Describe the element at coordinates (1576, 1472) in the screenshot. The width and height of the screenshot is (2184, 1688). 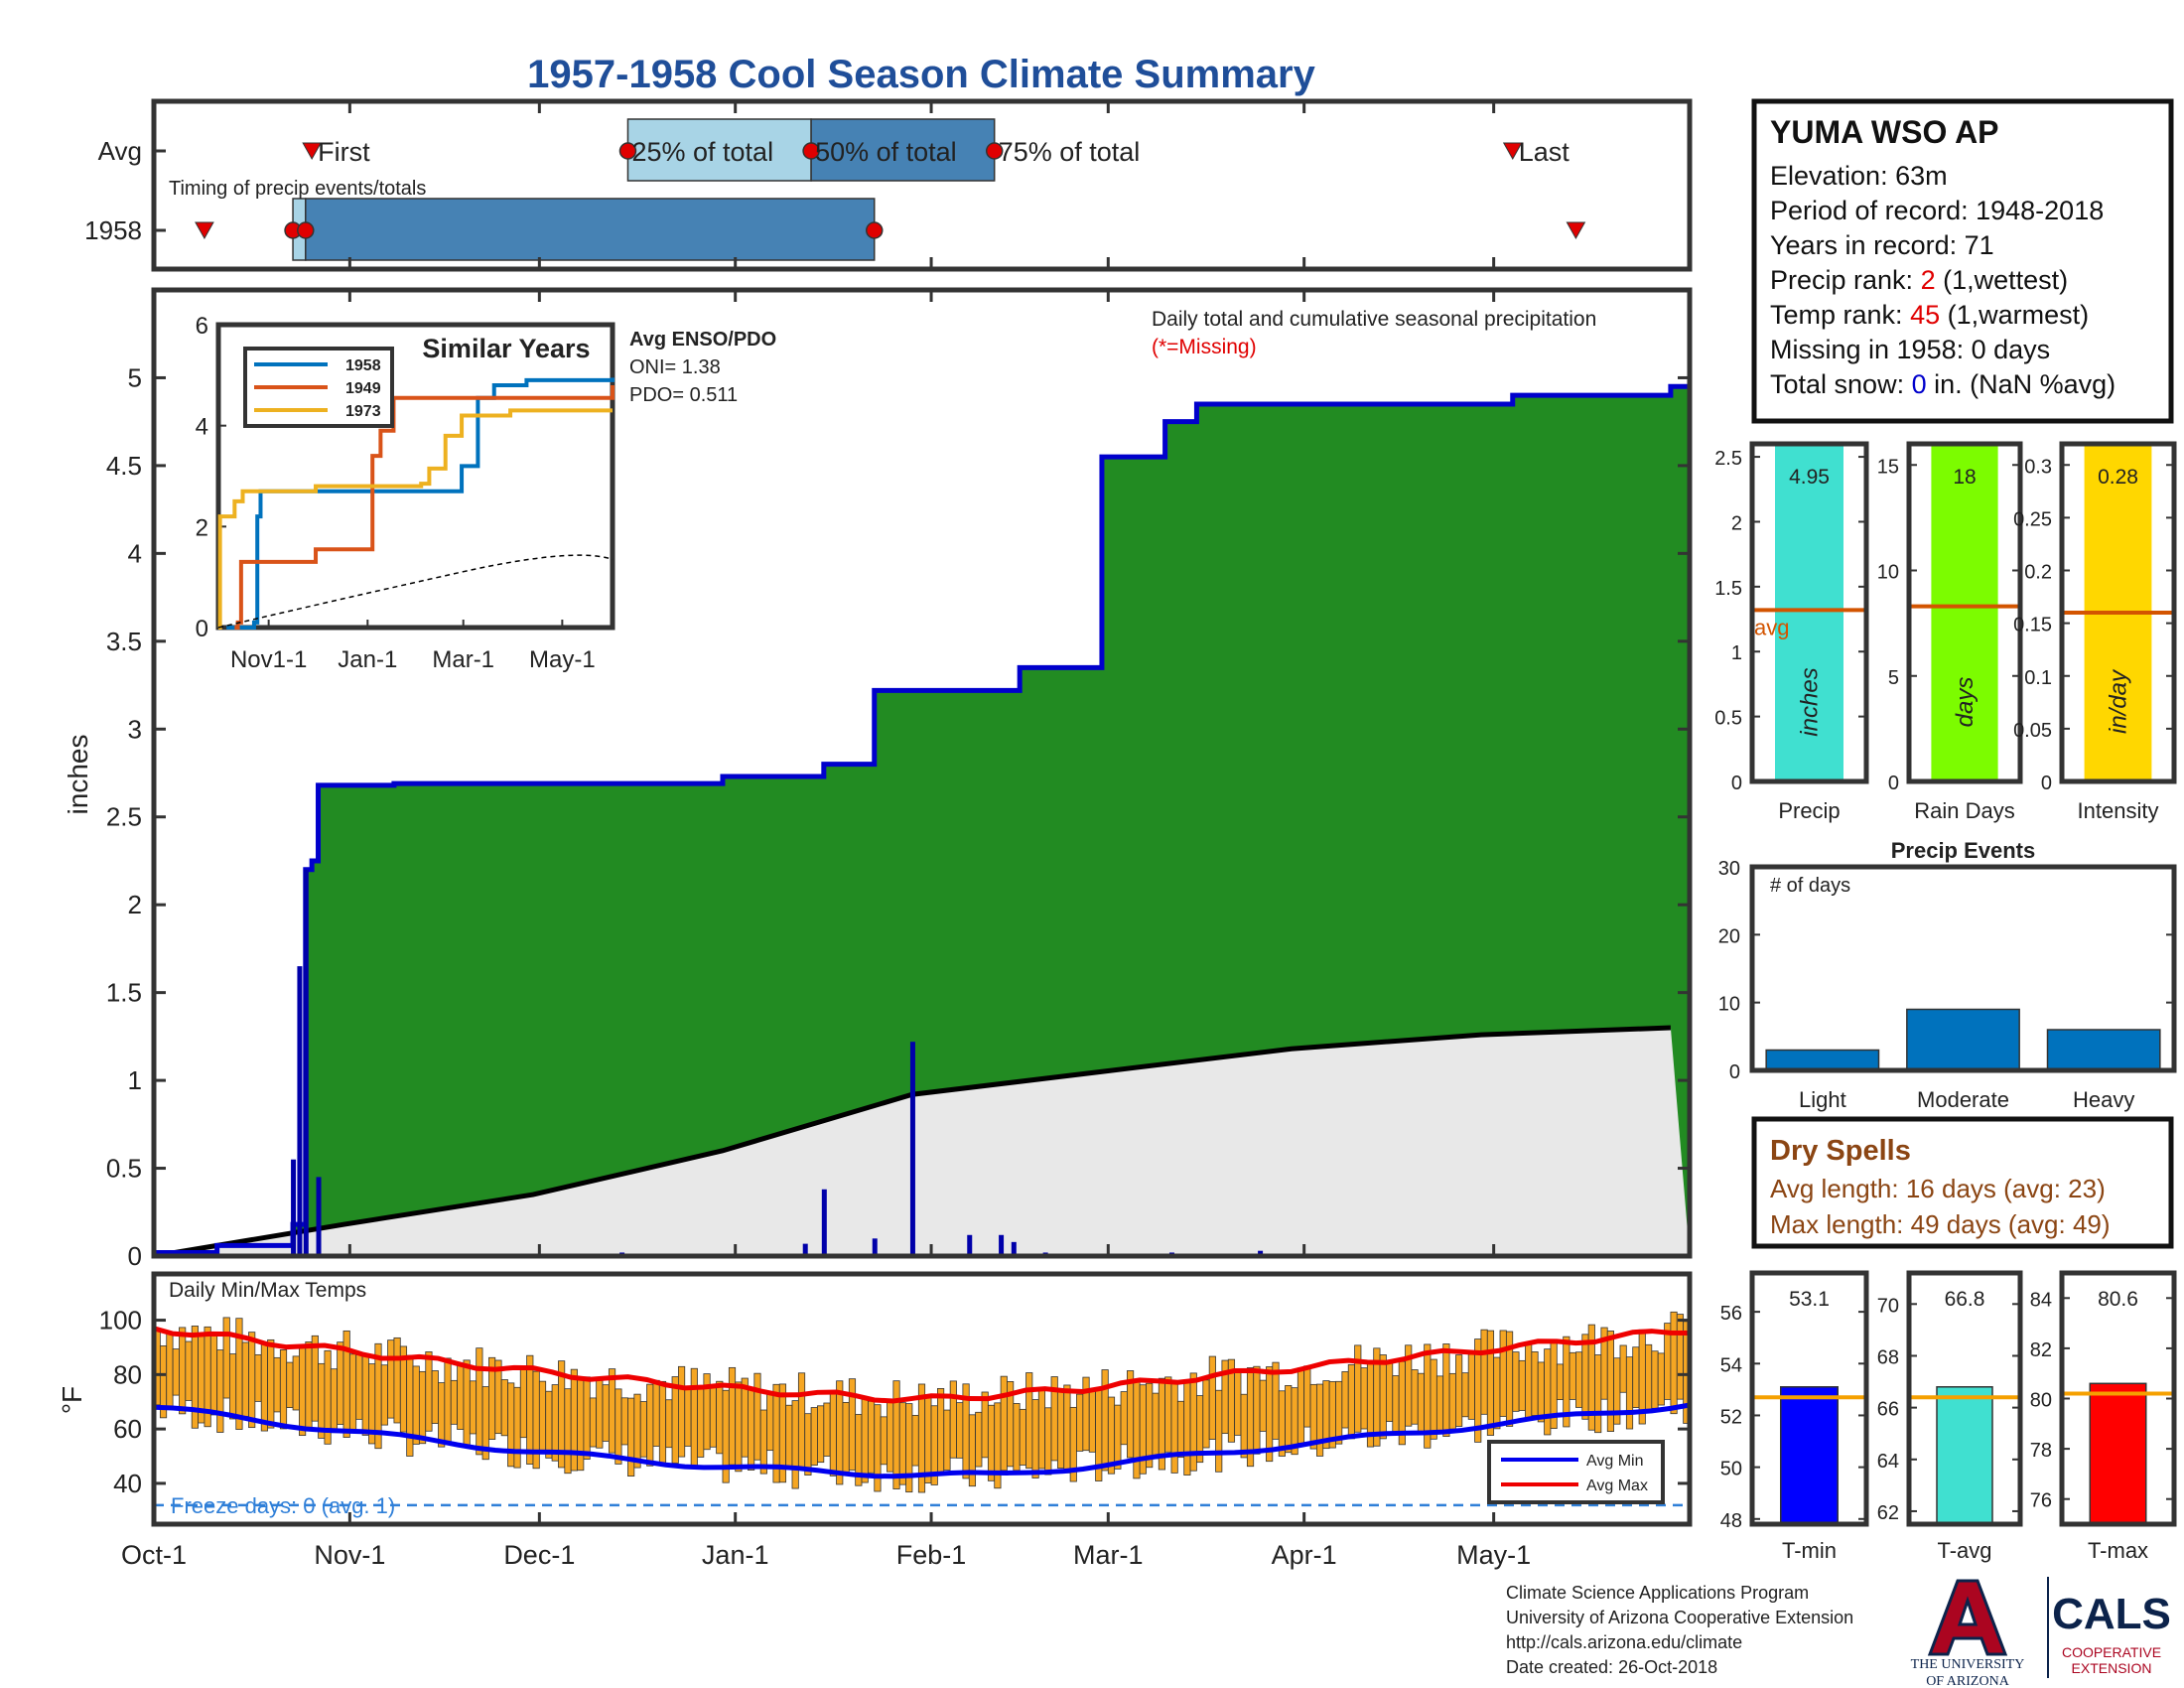
I see `temp-legend` at that location.